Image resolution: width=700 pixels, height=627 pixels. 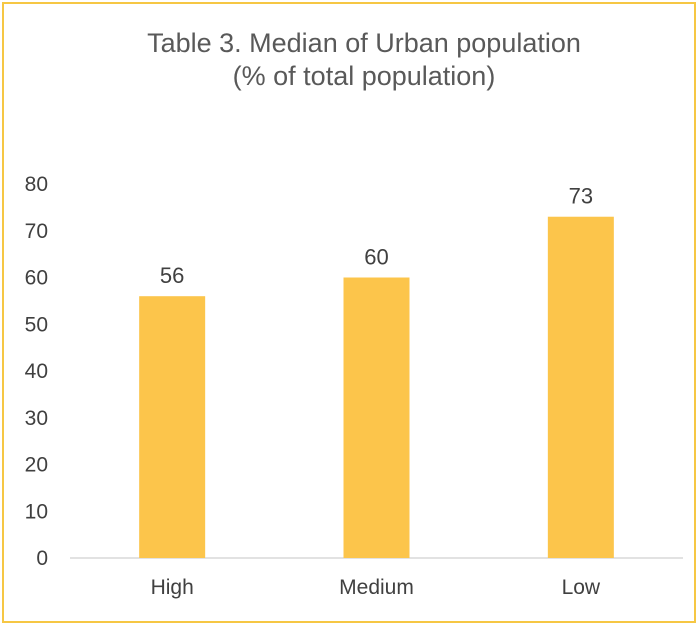 What do you see at coordinates (36, 184) in the screenshot?
I see `y-tick-label: 80` at bounding box center [36, 184].